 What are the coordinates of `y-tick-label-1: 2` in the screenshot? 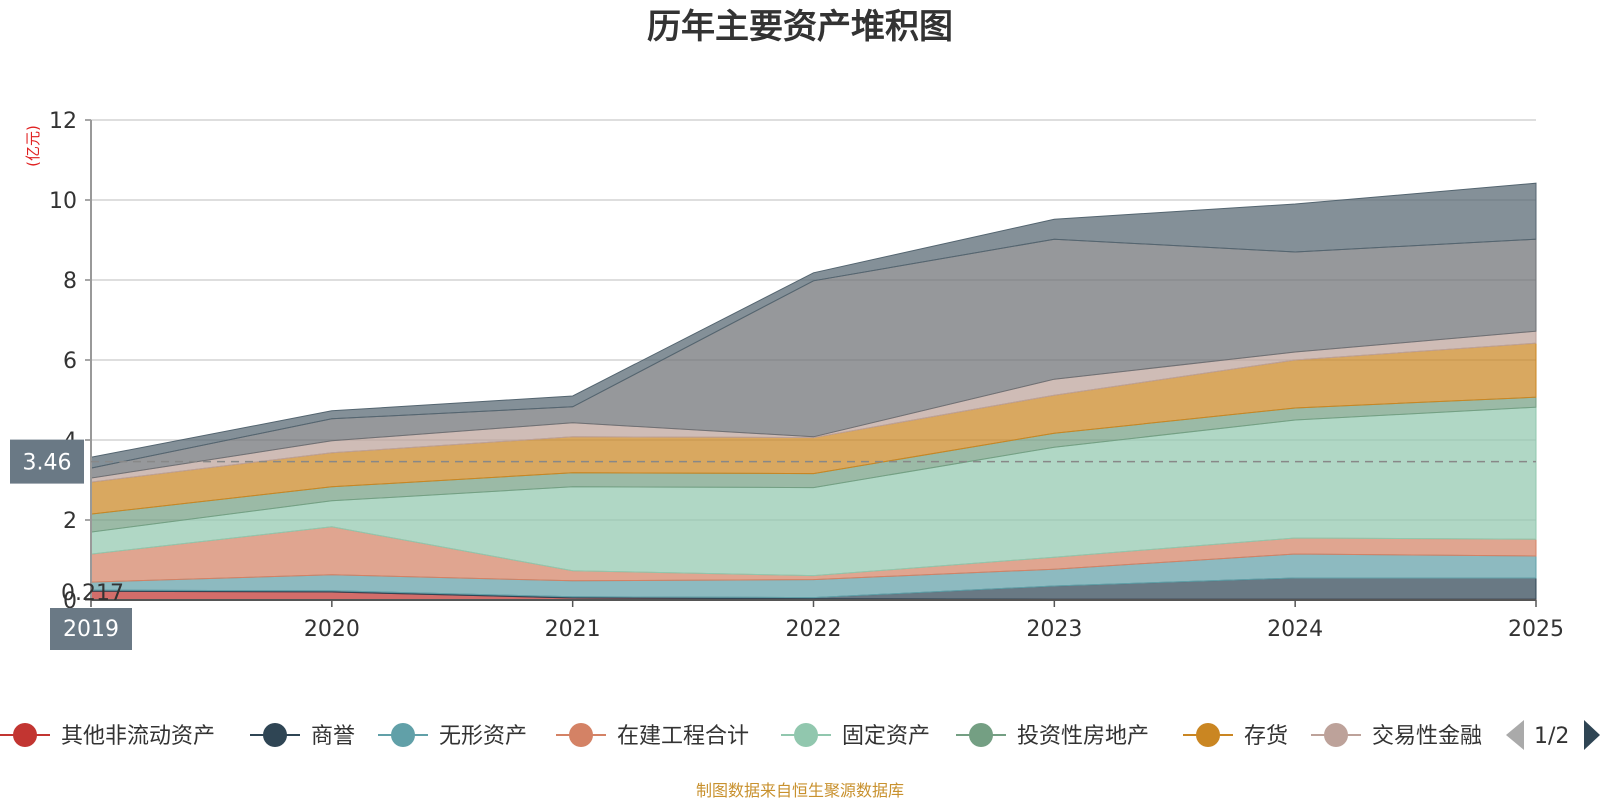 It's located at (70, 521).